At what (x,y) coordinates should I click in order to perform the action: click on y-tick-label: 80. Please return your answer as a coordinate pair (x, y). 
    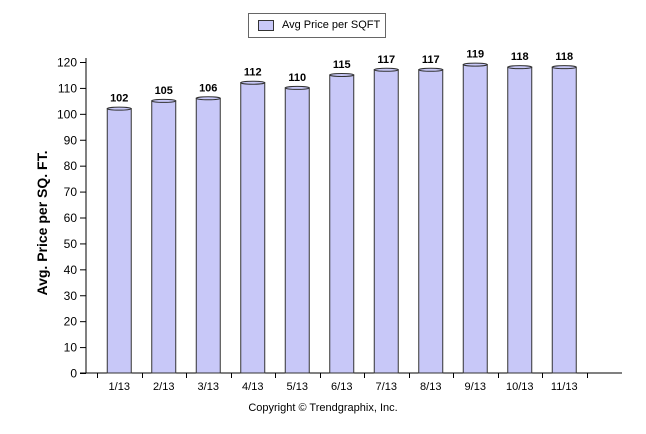
    Looking at the image, I should click on (71, 166).